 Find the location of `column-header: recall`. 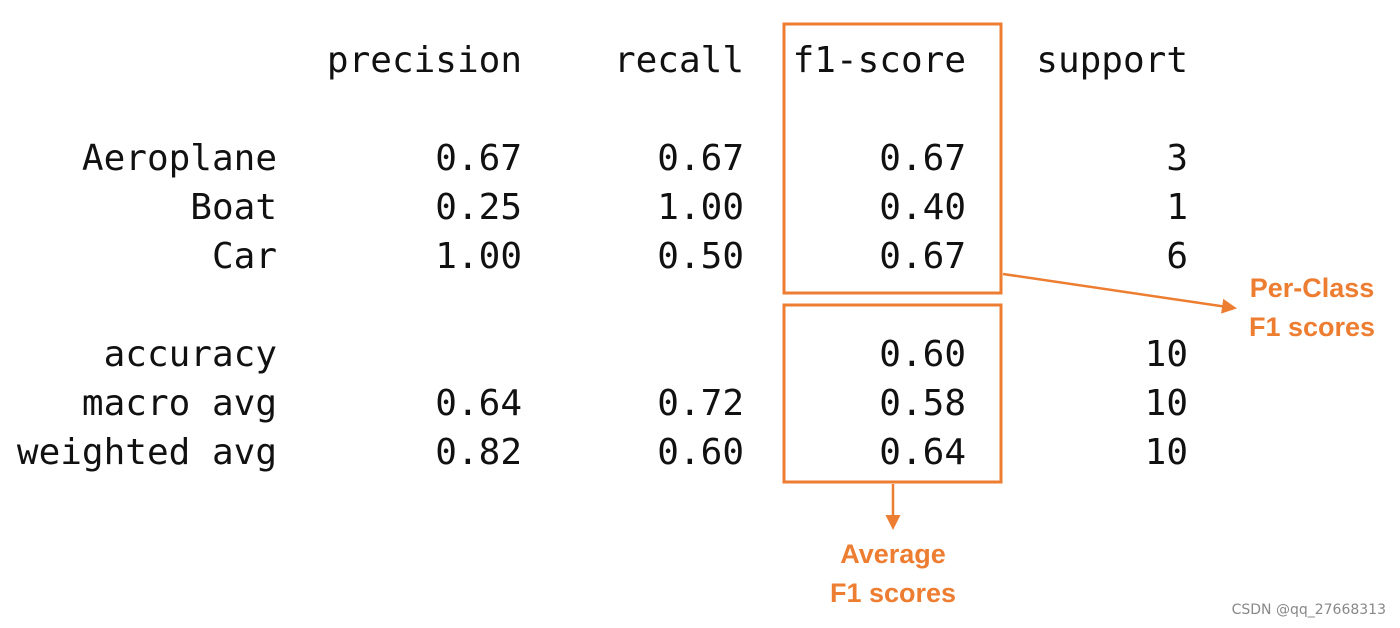

column-header: recall is located at coordinates (679, 60).